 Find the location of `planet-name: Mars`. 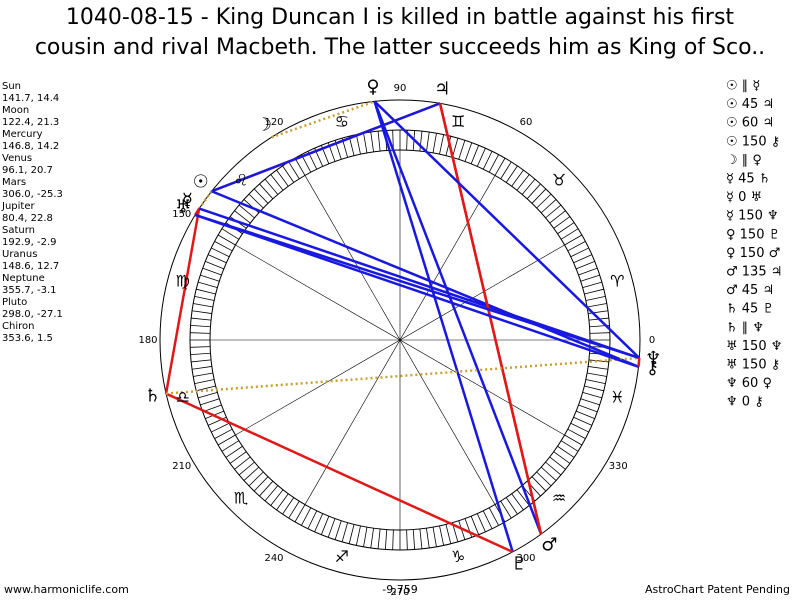

planet-name: Mars is located at coordinates (14, 182).